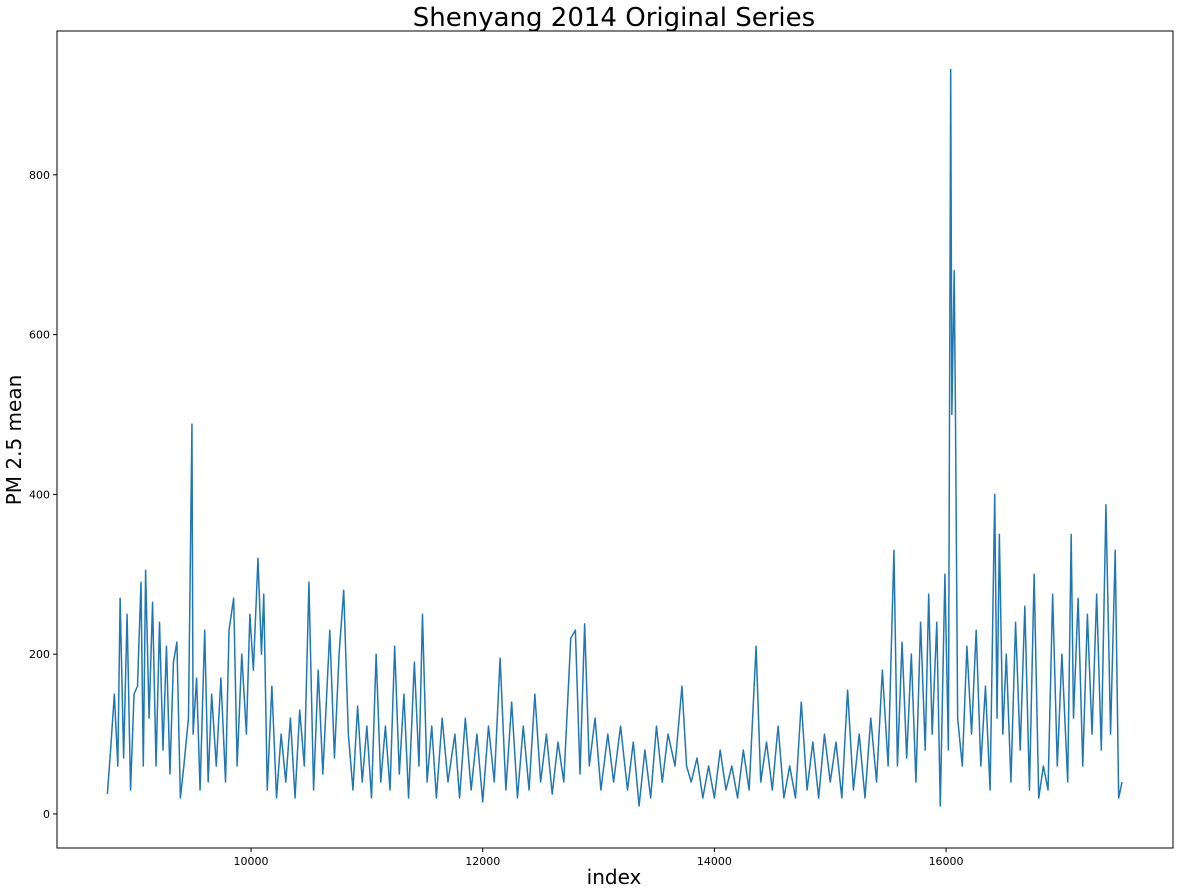 The height and width of the screenshot is (894, 1179). I want to click on x-tick-label: 16000, so click(946, 861).